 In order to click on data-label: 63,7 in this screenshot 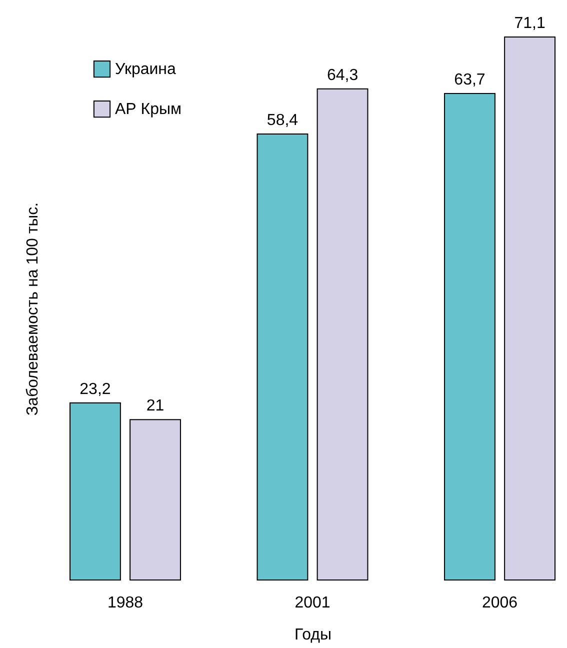, I will do `click(470, 80)`.